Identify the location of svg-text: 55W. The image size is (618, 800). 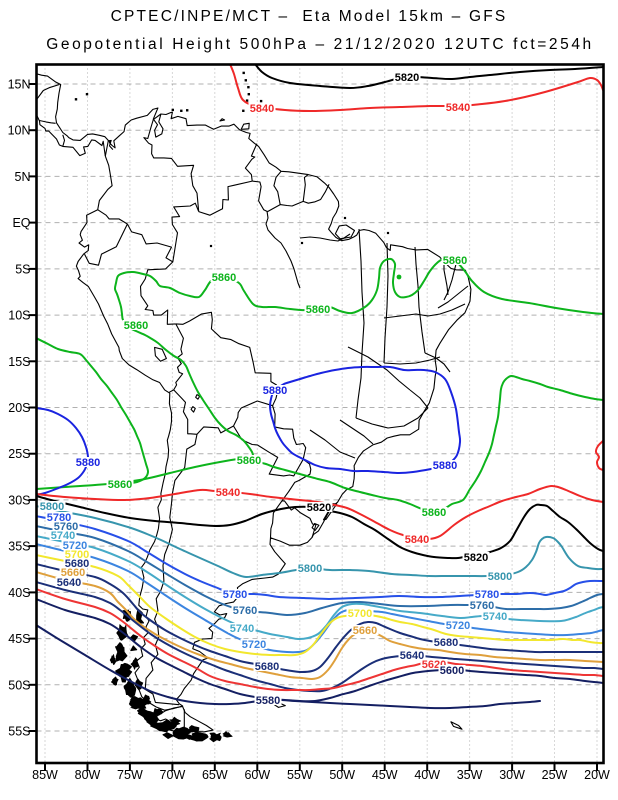
(300, 775).